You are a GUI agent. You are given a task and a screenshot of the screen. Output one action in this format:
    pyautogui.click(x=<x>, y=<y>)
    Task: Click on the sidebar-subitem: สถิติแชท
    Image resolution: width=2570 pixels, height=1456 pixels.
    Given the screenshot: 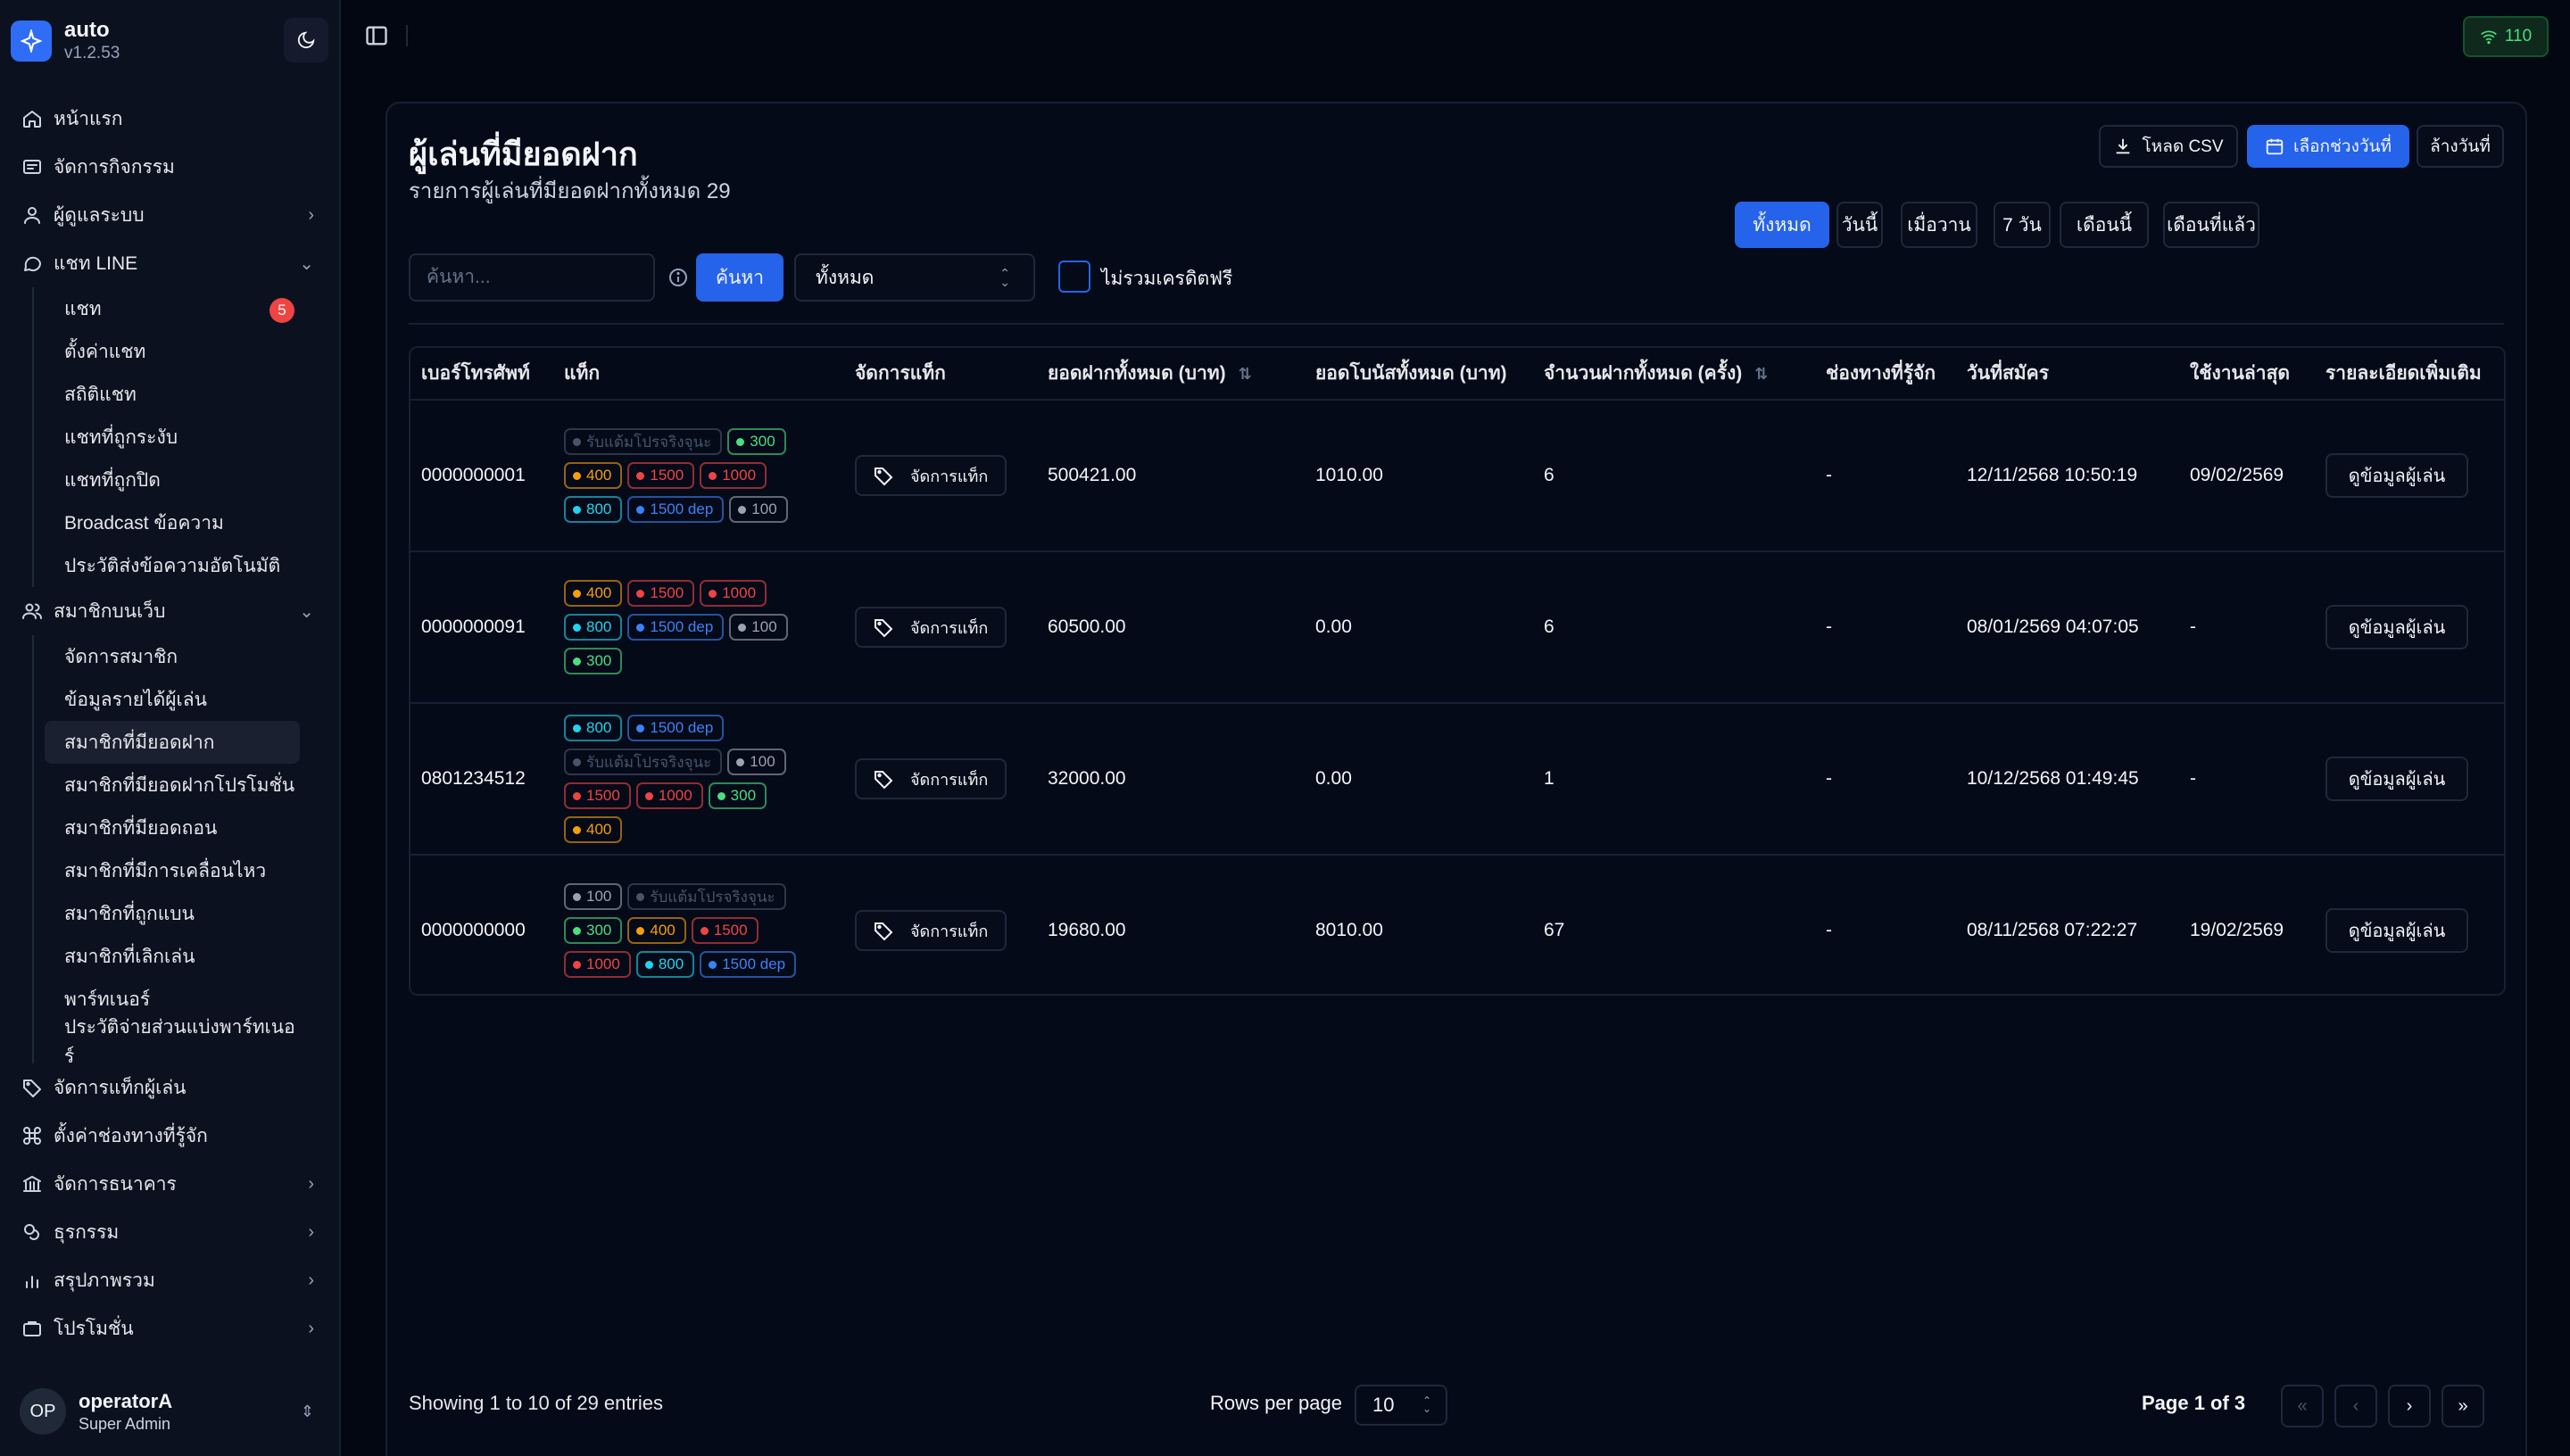 What is the action you would take?
    pyautogui.click(x=172, y=395)
    